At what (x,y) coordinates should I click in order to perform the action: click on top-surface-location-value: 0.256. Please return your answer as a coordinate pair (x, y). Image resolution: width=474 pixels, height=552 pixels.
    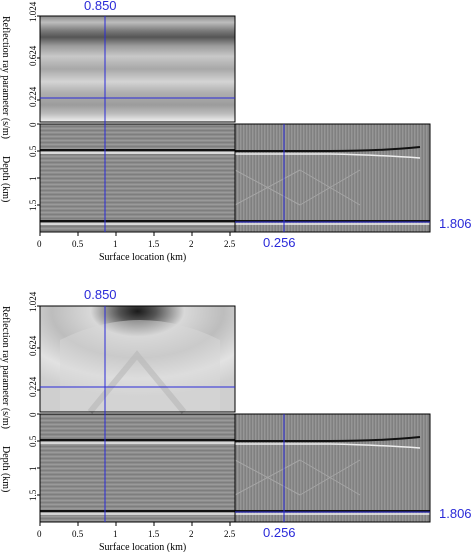
    Looking at the image, I should click on (279, 242).